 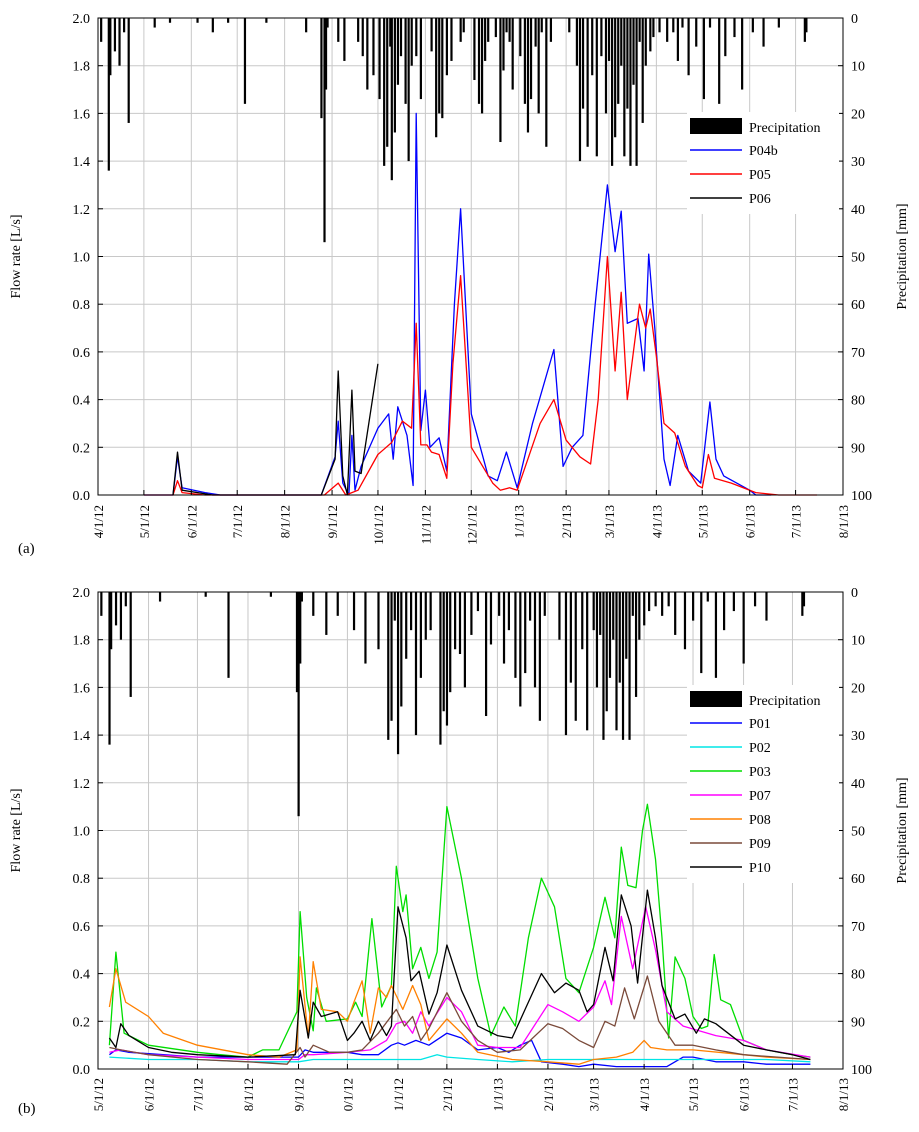 What do you see at coordinates (760, 772) in the screenshot?
I see `legend-label-p03: P03` at bounding box center [760, 772].